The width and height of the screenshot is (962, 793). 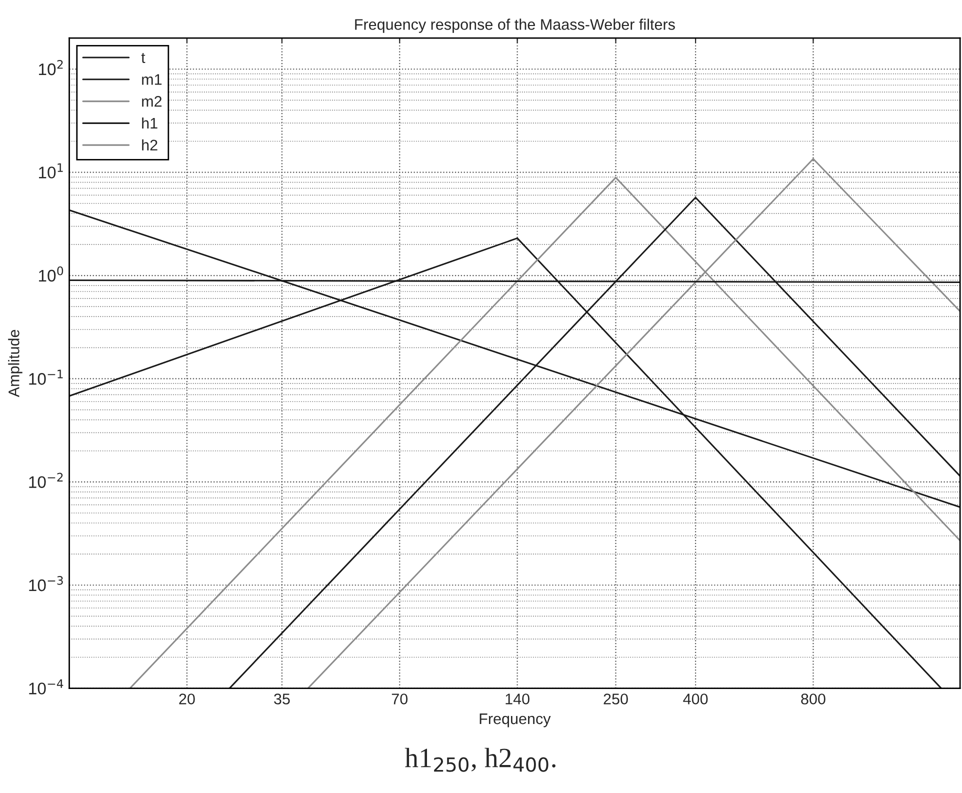 I want to click on legend-label: t, so click(x=143, y=58).